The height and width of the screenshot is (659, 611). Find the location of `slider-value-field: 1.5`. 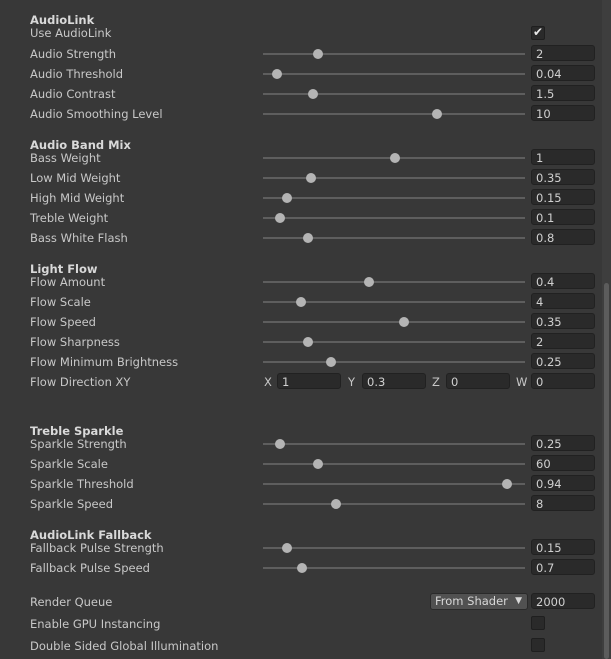

slider-value-field: 1.5 is located at coordinates (563, 93).